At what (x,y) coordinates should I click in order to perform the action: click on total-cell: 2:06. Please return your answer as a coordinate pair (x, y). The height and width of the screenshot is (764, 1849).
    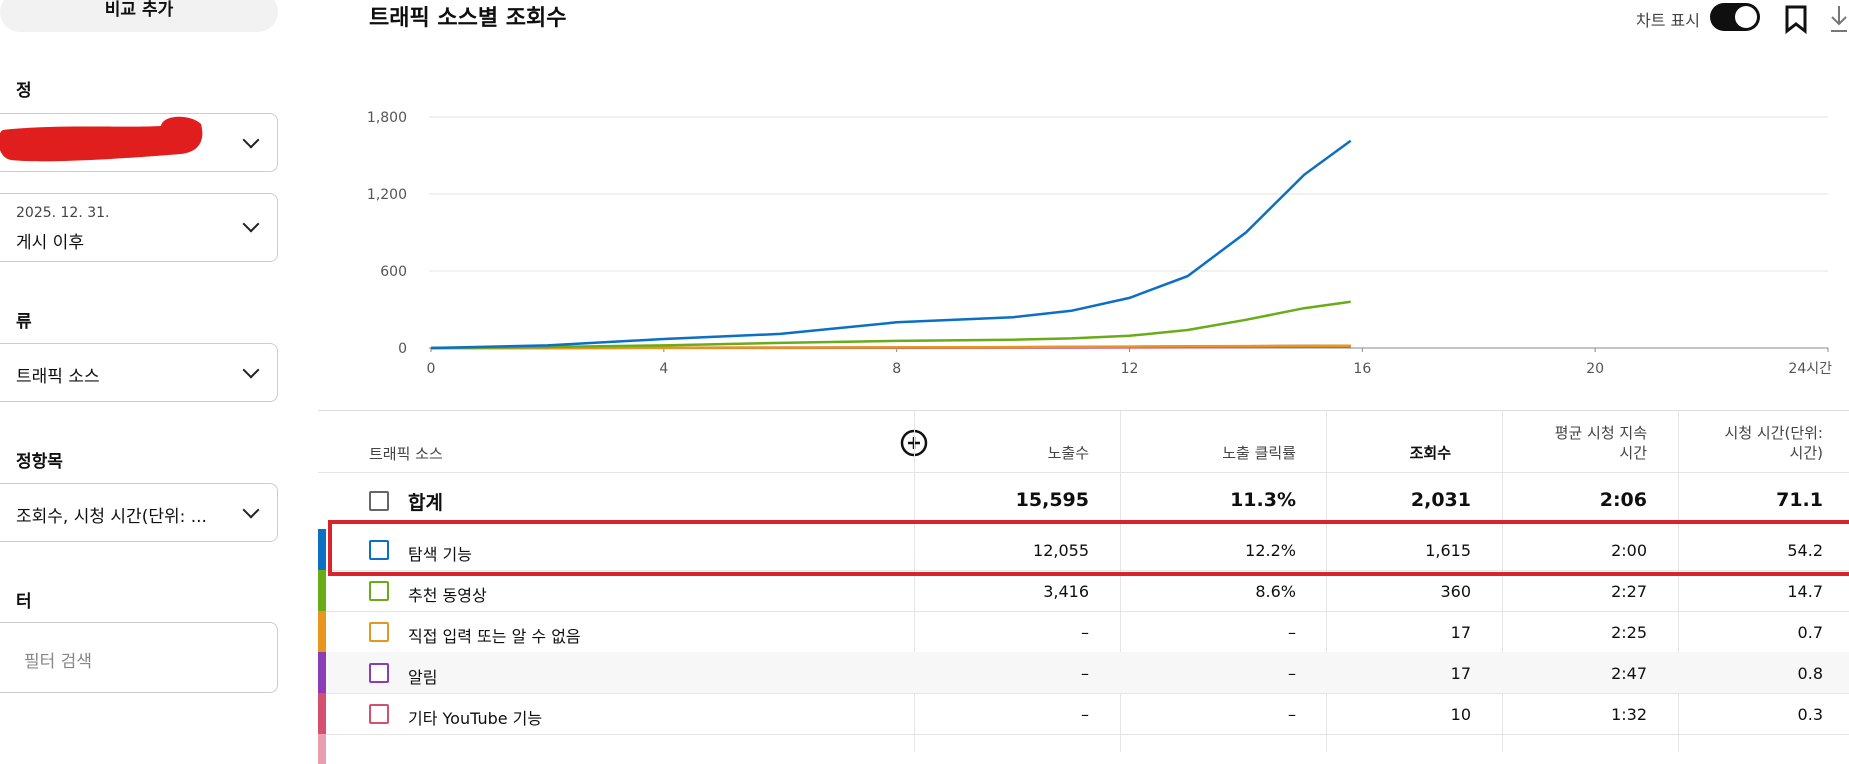
    Looking at the image, I should click on (1623, 500).